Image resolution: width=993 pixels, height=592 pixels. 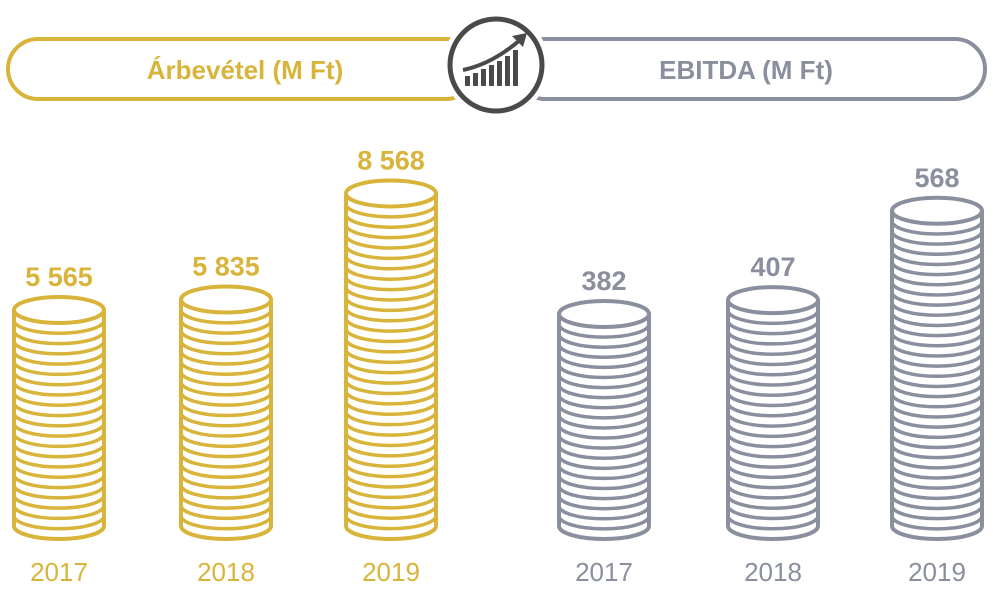 I want to click on ebitda-stack-body, so click(x=773, y=420).